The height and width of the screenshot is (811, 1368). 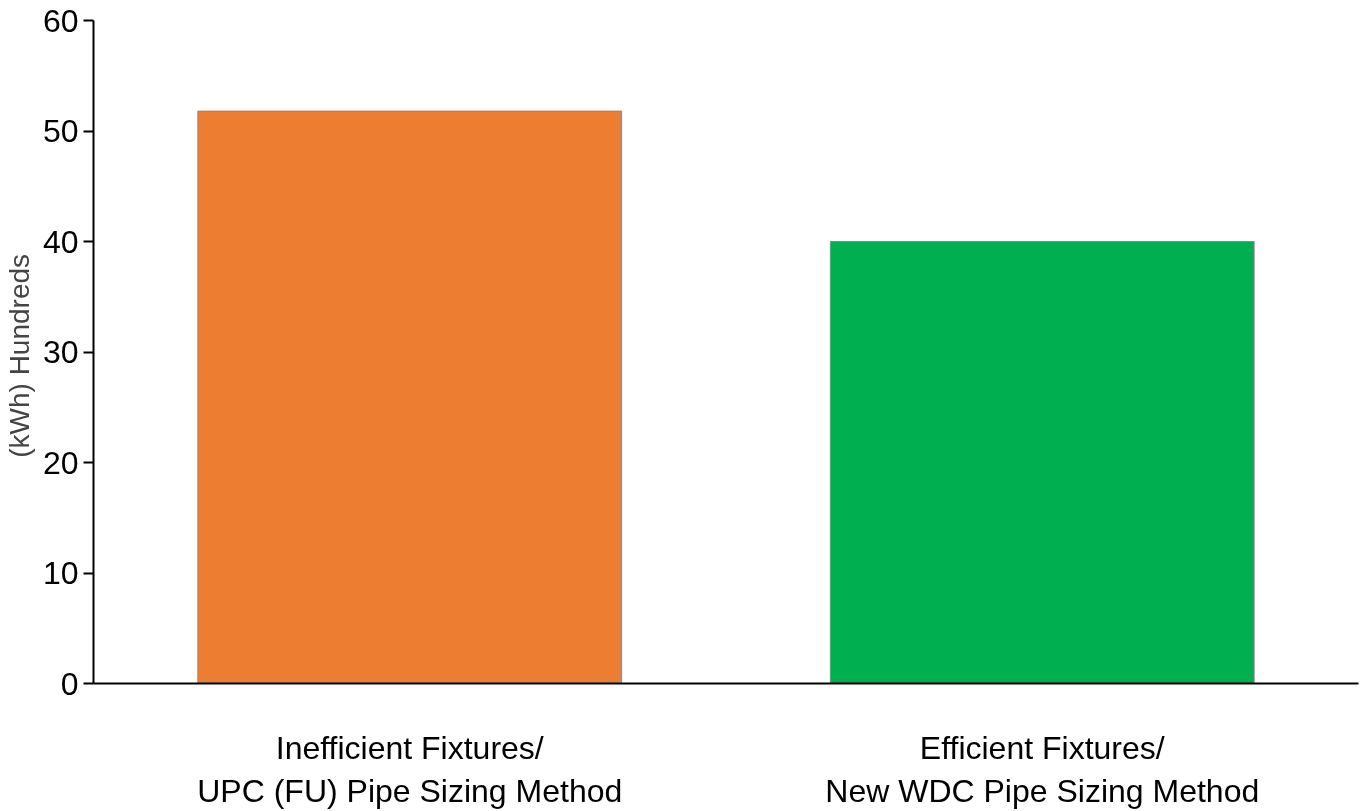 What do you see at coordinates (60, 241) in the screenshot?
I see `y-tick-label: 40` at bounding box center [60, 241].